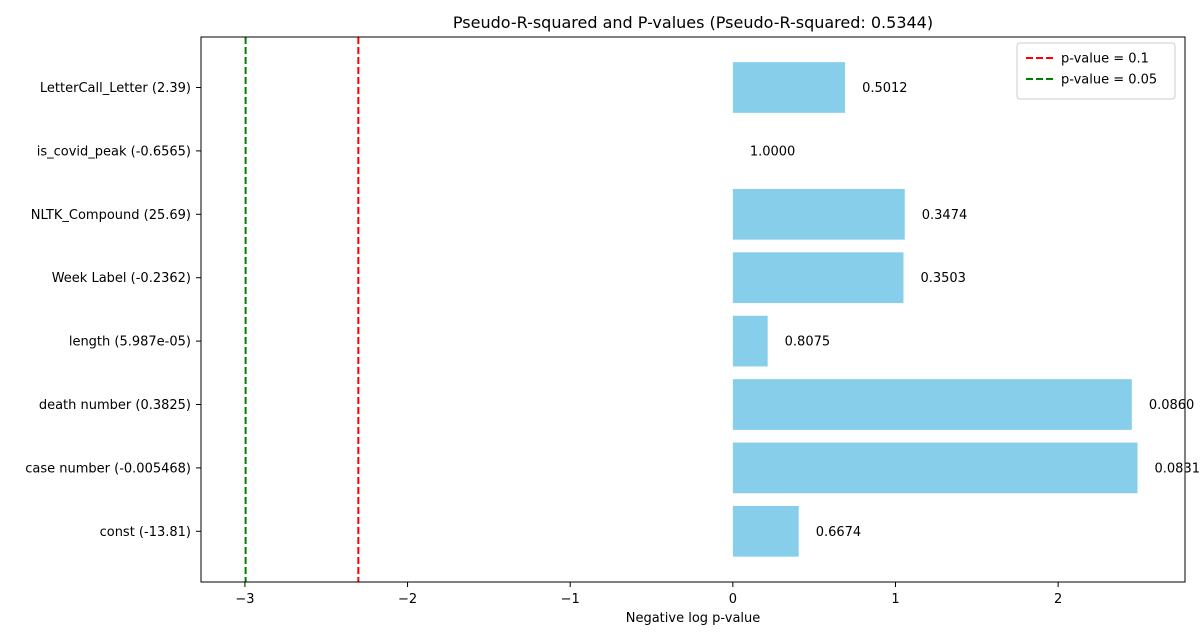  Describe the element at coordinates (1105, 59) in the screenshot. I see `legend-entry-label: p-value = 0.1` at that location.